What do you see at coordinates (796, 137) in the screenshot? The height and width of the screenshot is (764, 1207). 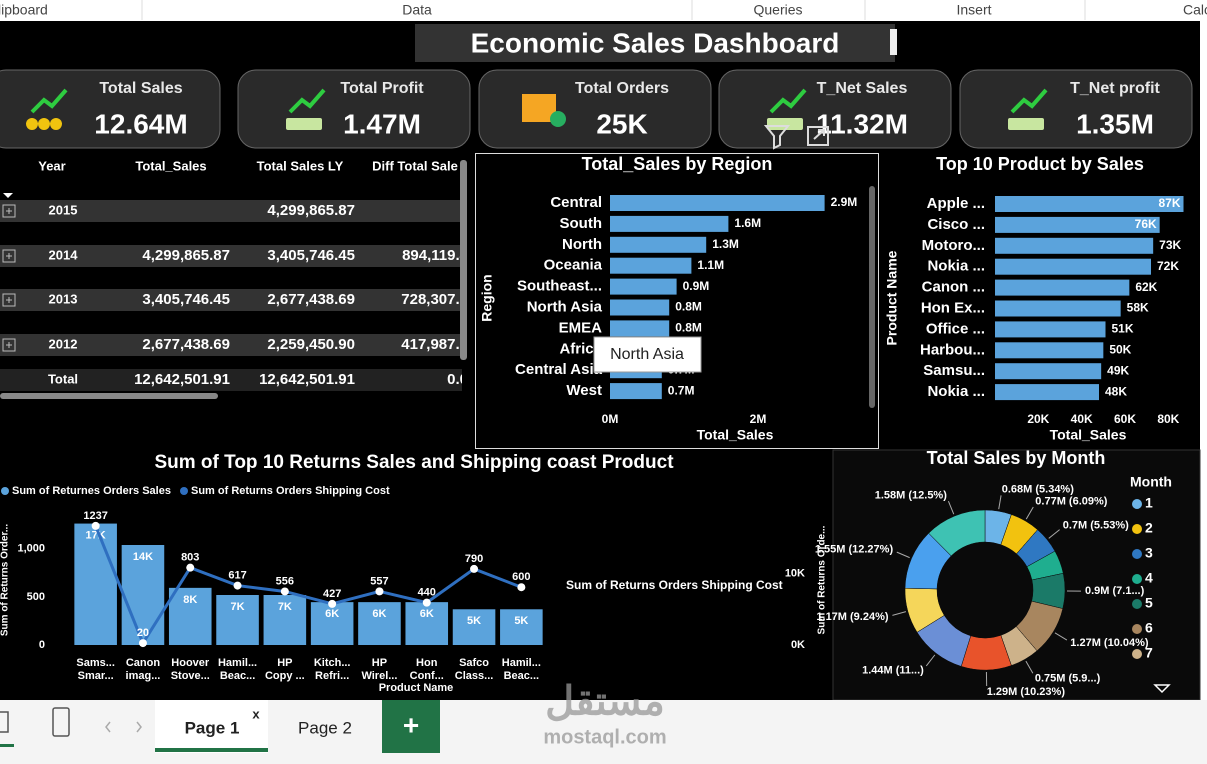 I see `visual-icons` at bounding box center [796, 137].